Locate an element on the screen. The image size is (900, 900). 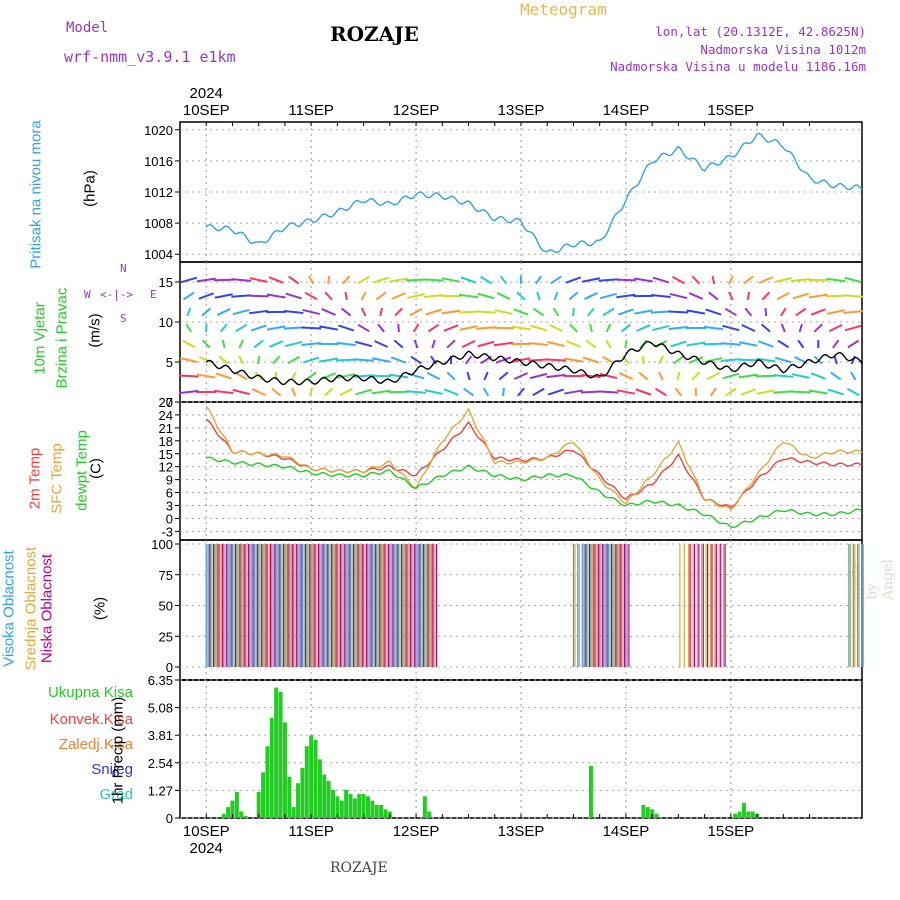
wind-speed-line is located at coordinates (534, 363).